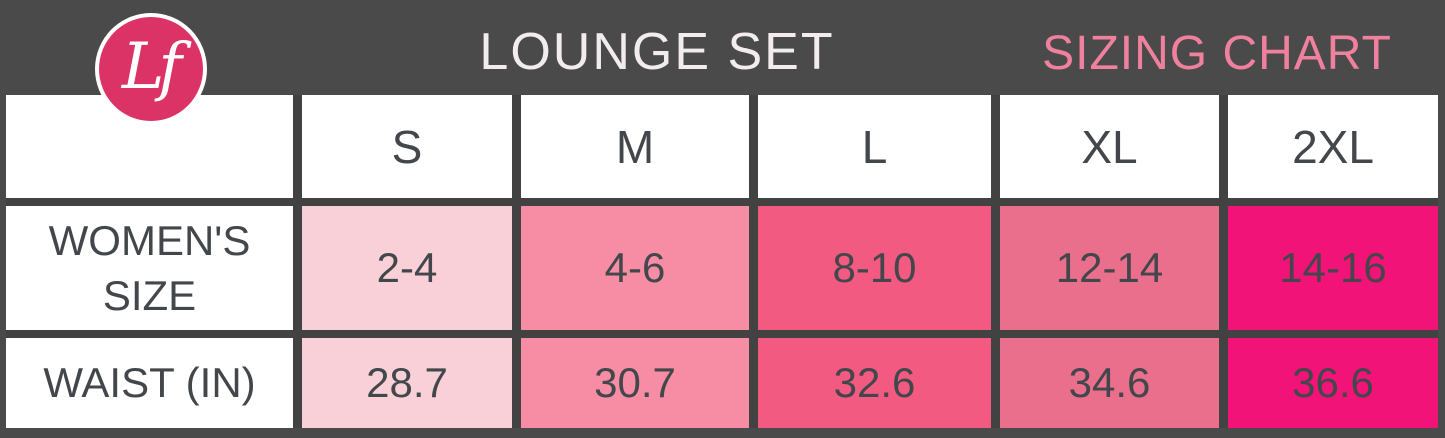  What do you see at coordinates (874, 383) in the screenshot?
I see `waist-cell-l: 32.6` at bounding box center [874, 383].